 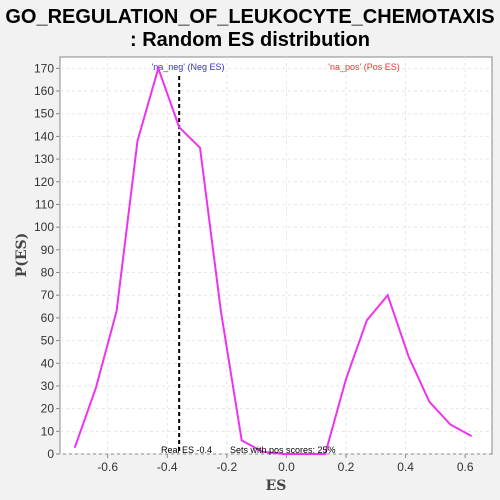 What do you see at coordinates (50, 454) in the screenshot?
I see `y-tick-label: 0` at bounding box center [50, 454].